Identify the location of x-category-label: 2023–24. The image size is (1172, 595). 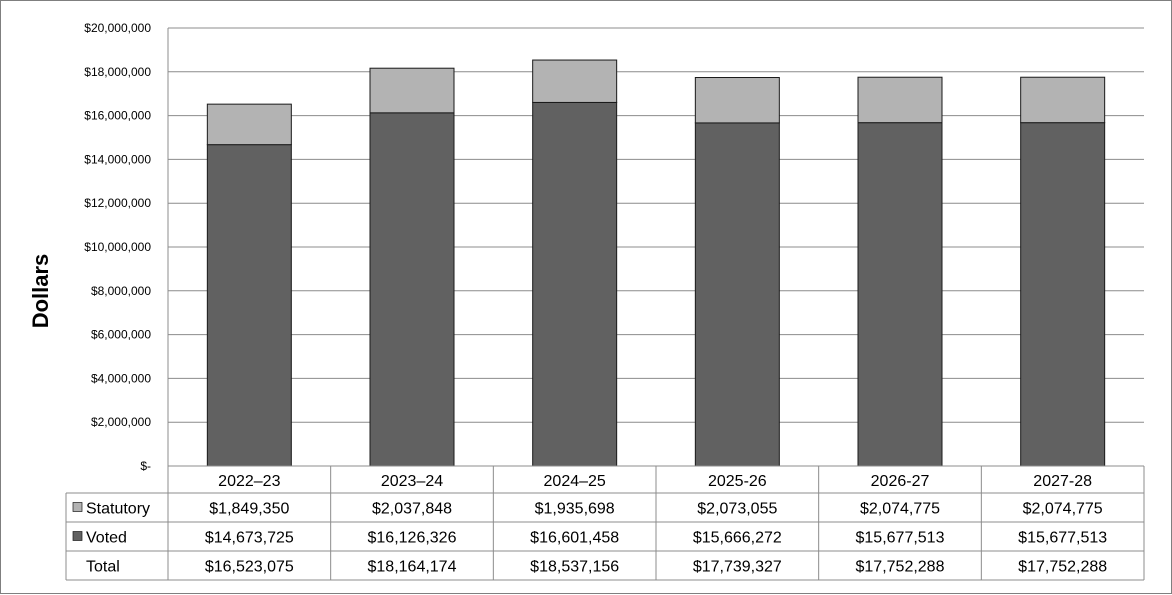
(412, 481).